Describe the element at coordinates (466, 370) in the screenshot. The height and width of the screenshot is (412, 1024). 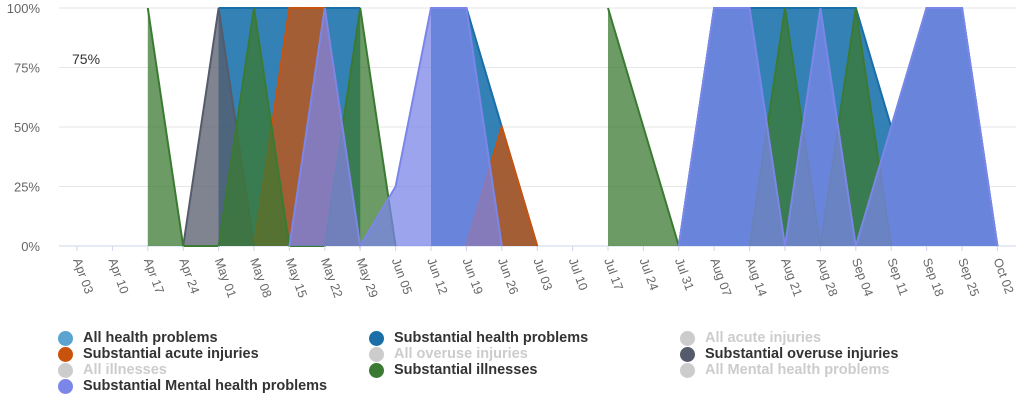
I see `legend-label: Substantial illnesses` at that location.